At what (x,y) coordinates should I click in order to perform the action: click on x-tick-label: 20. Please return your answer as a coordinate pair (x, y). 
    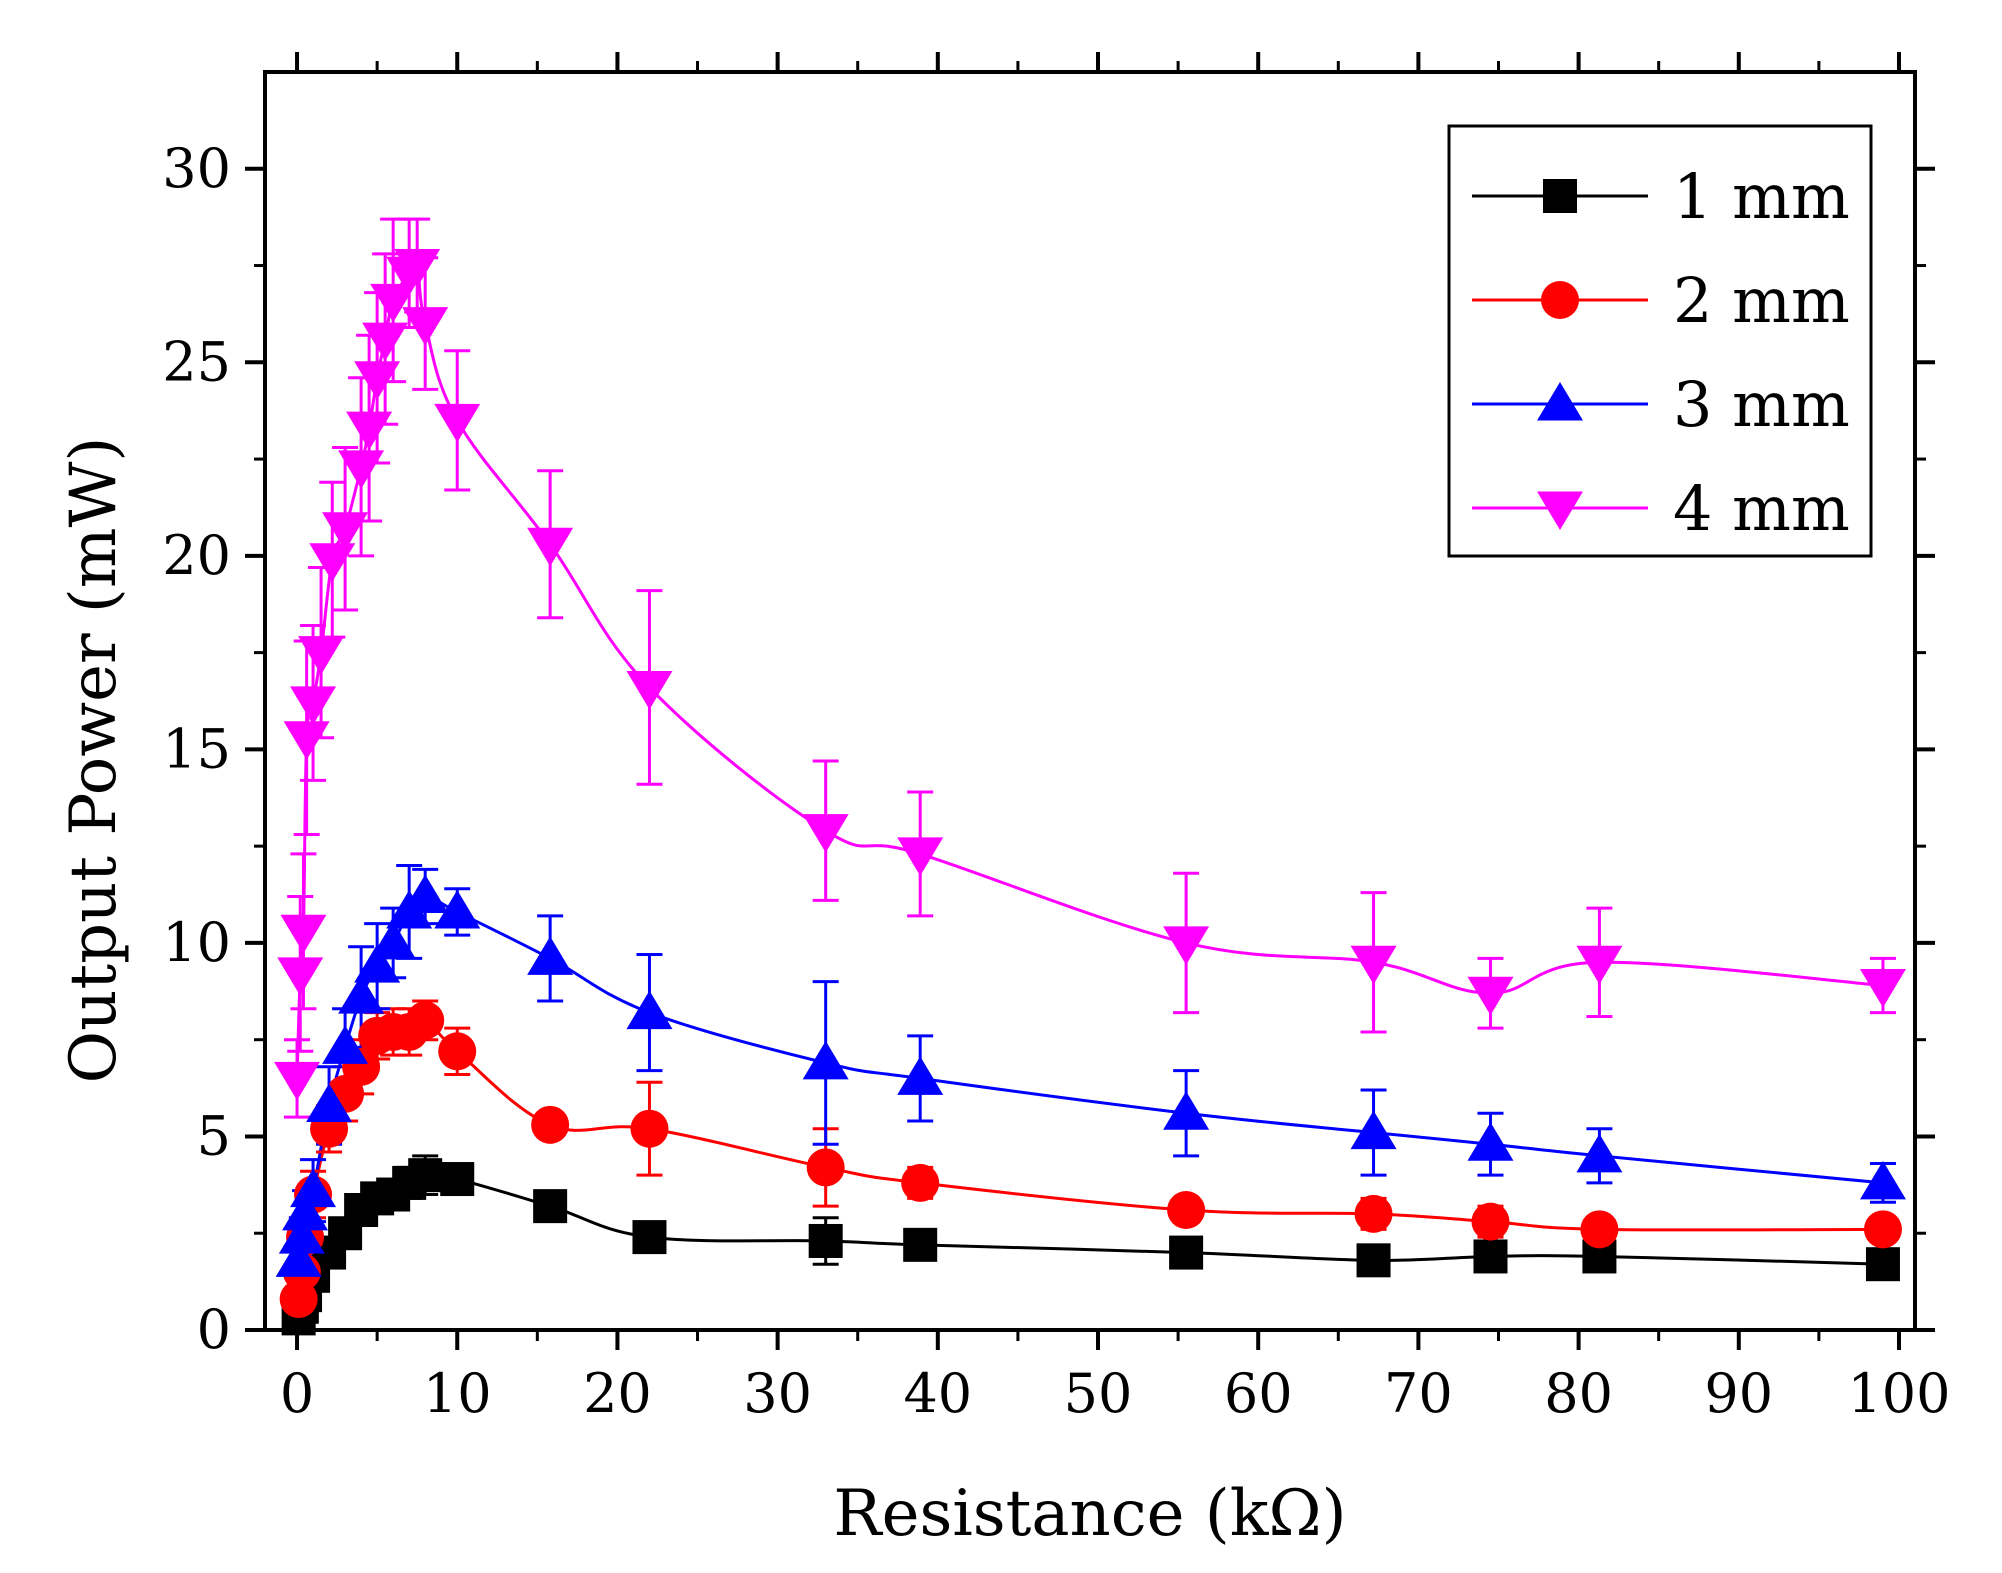
    Looking at the image, I should click on (617, 1393).